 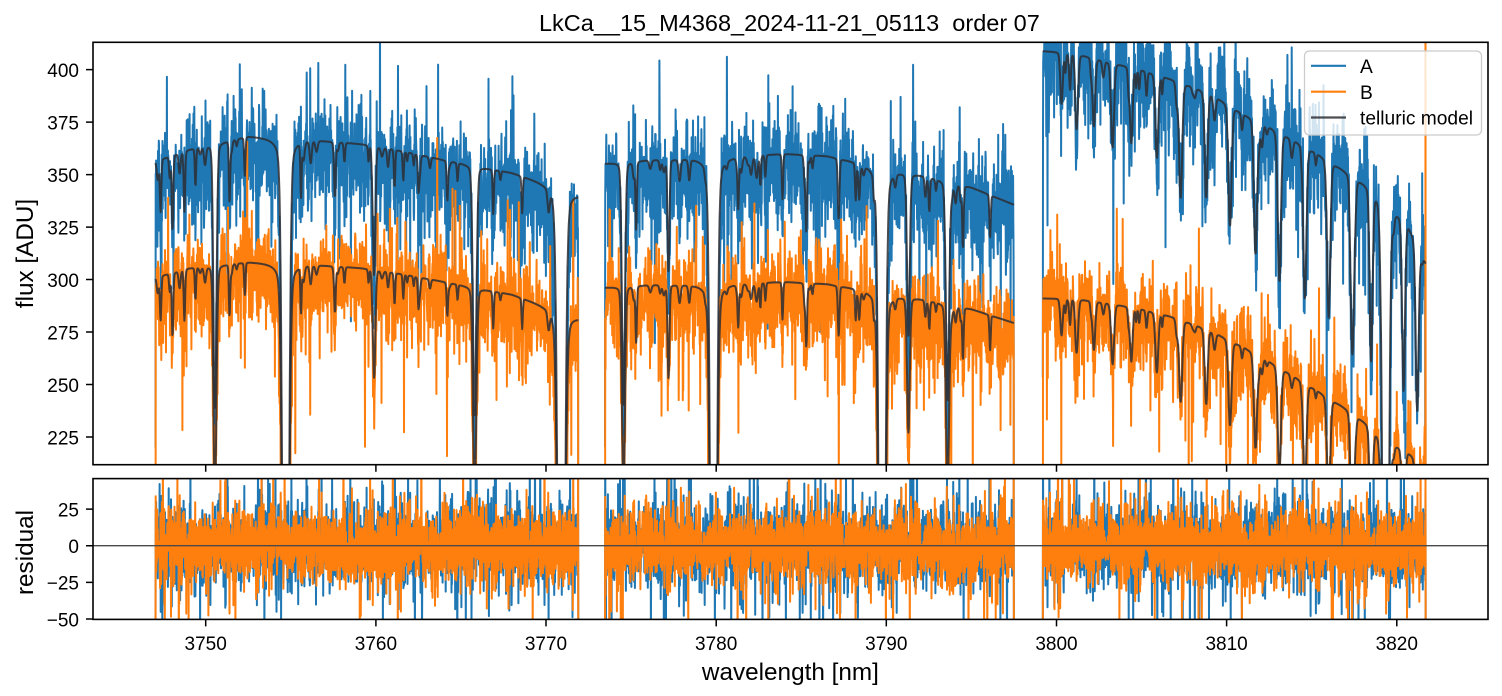 I want to click on svg-text: 300, so click(x=63, y=281).